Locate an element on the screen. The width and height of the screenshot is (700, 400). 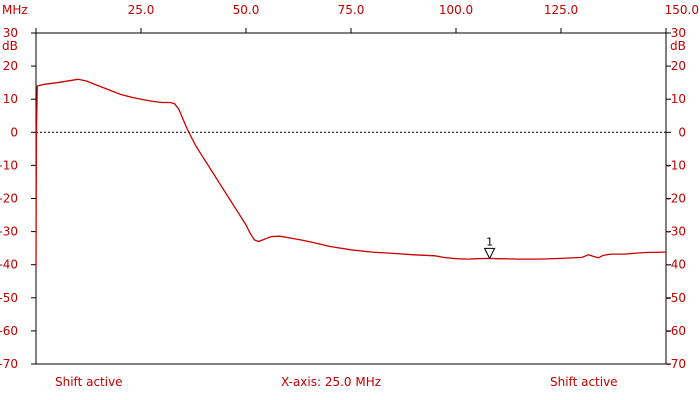
y-tick-label-right: -10 is located at coordinates (676, 165).